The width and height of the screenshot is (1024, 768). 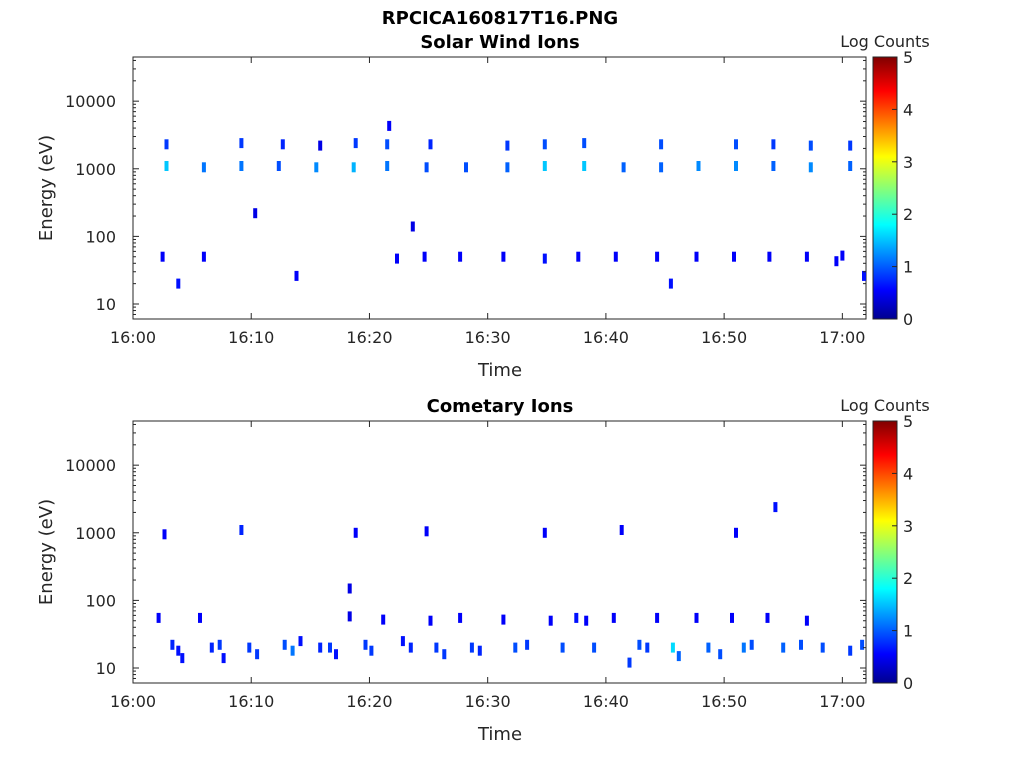 What do you see at coordinates (499, 42) in the screenshot?
I see `panel-title: Solar Wind Ions` at bounding box center [499, 42].